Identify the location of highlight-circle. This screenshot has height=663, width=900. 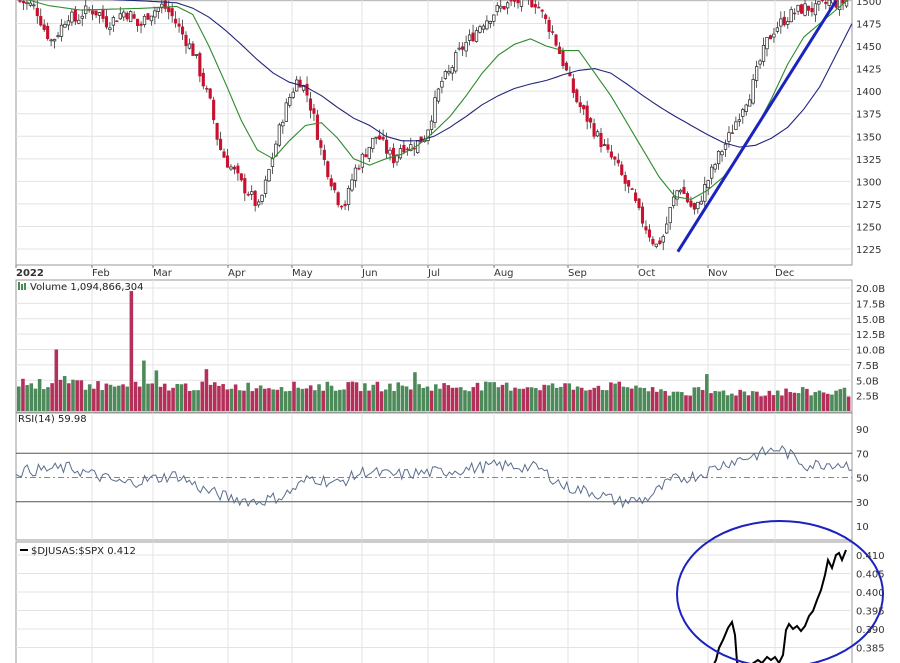
(780, 591).